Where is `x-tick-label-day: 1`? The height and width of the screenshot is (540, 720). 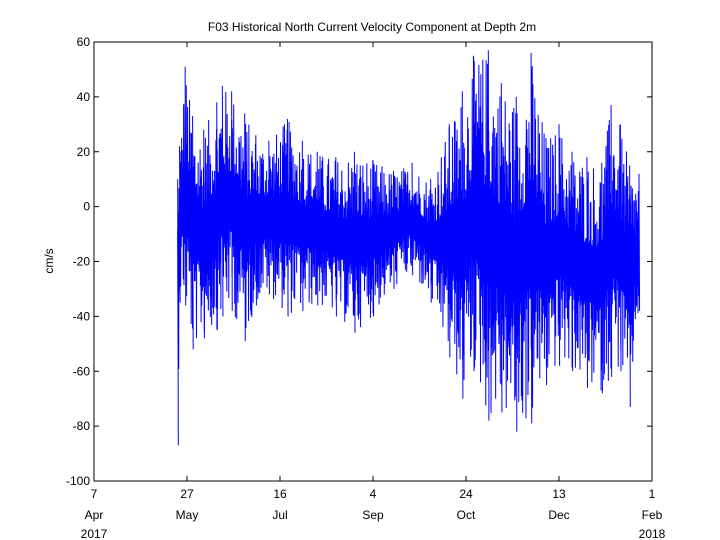
x-tick-label-day: 1 is located at coordinates (652, 494).